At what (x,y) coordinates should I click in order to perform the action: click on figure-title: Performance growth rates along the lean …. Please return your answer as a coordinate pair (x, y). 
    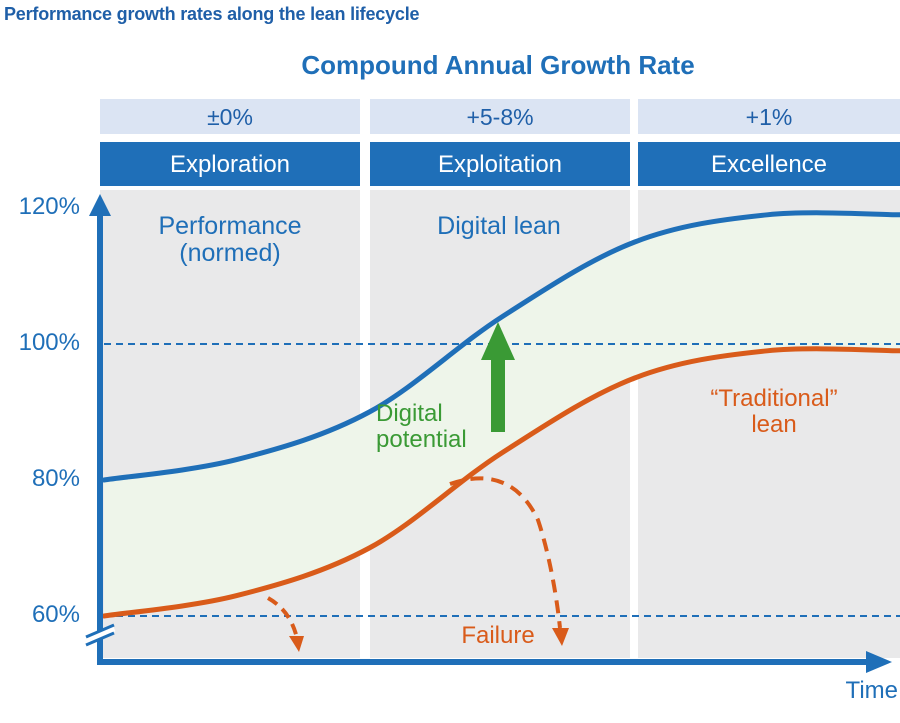
    Looking at the image, I should click on (212, 14).